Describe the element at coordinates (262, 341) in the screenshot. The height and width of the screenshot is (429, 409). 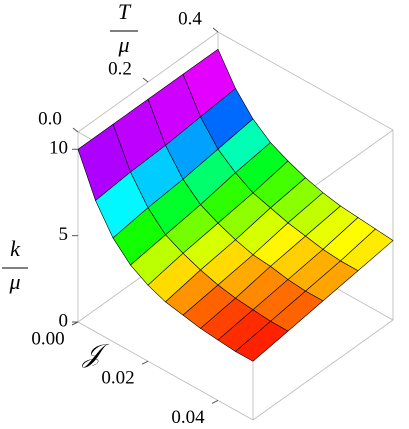
I see `surface-patch` at that location.